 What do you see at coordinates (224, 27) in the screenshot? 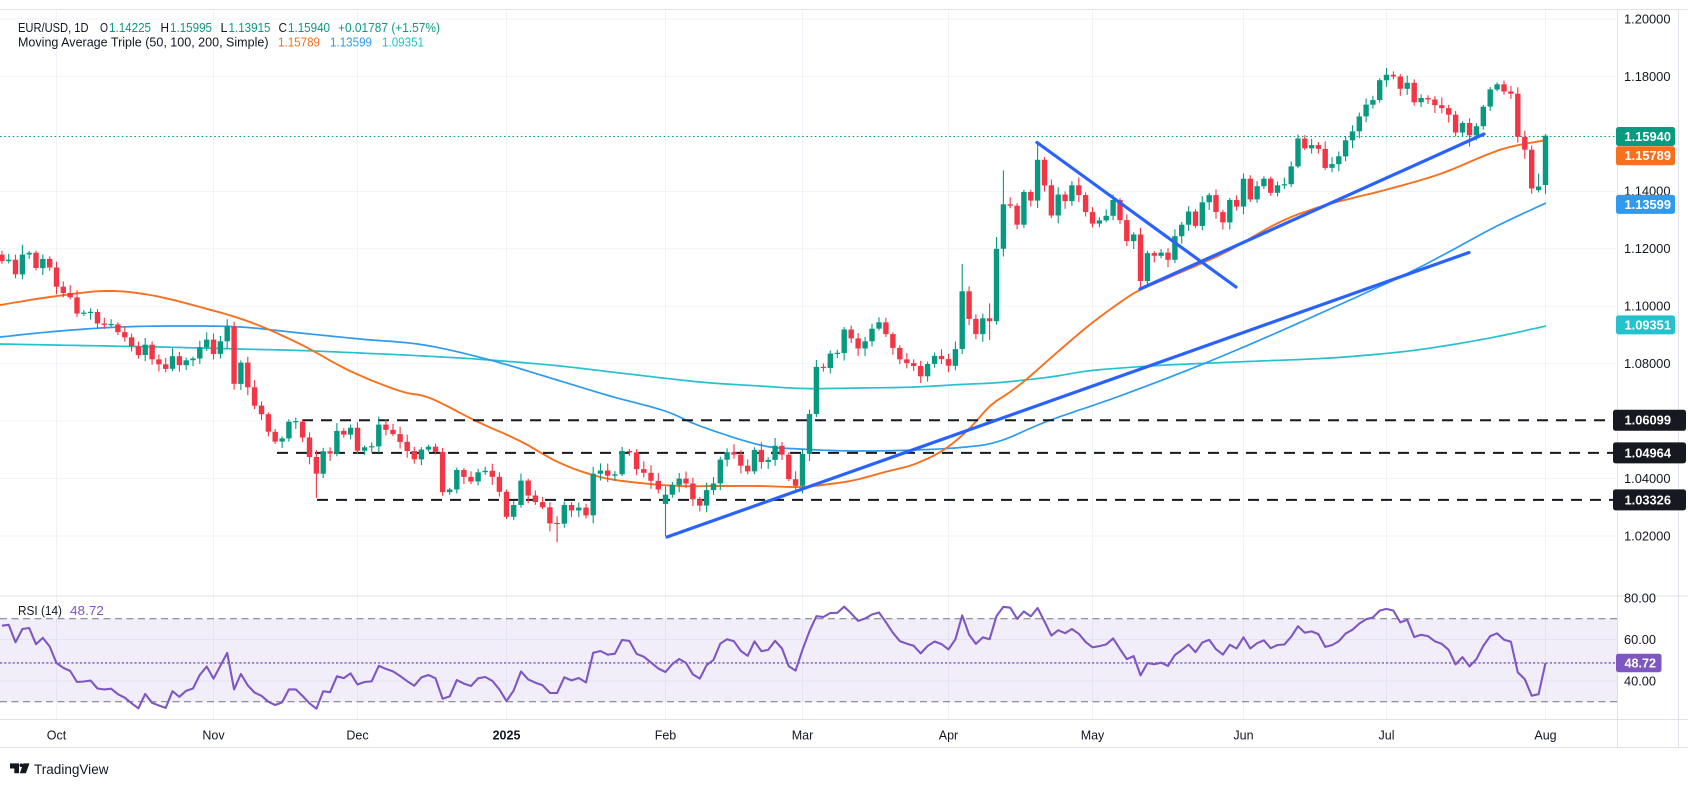
I see `svg-text: L` at bounding box center [224, 27].